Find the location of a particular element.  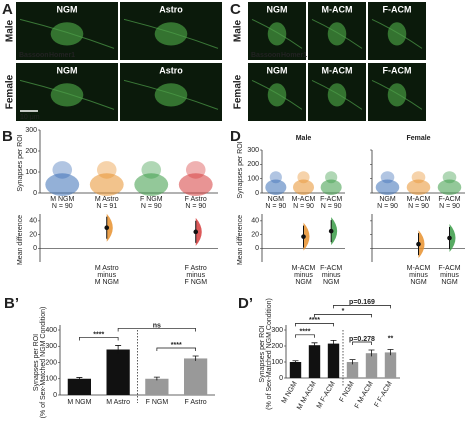

diff-label: Mean difference is located at coordinates (240, 240).